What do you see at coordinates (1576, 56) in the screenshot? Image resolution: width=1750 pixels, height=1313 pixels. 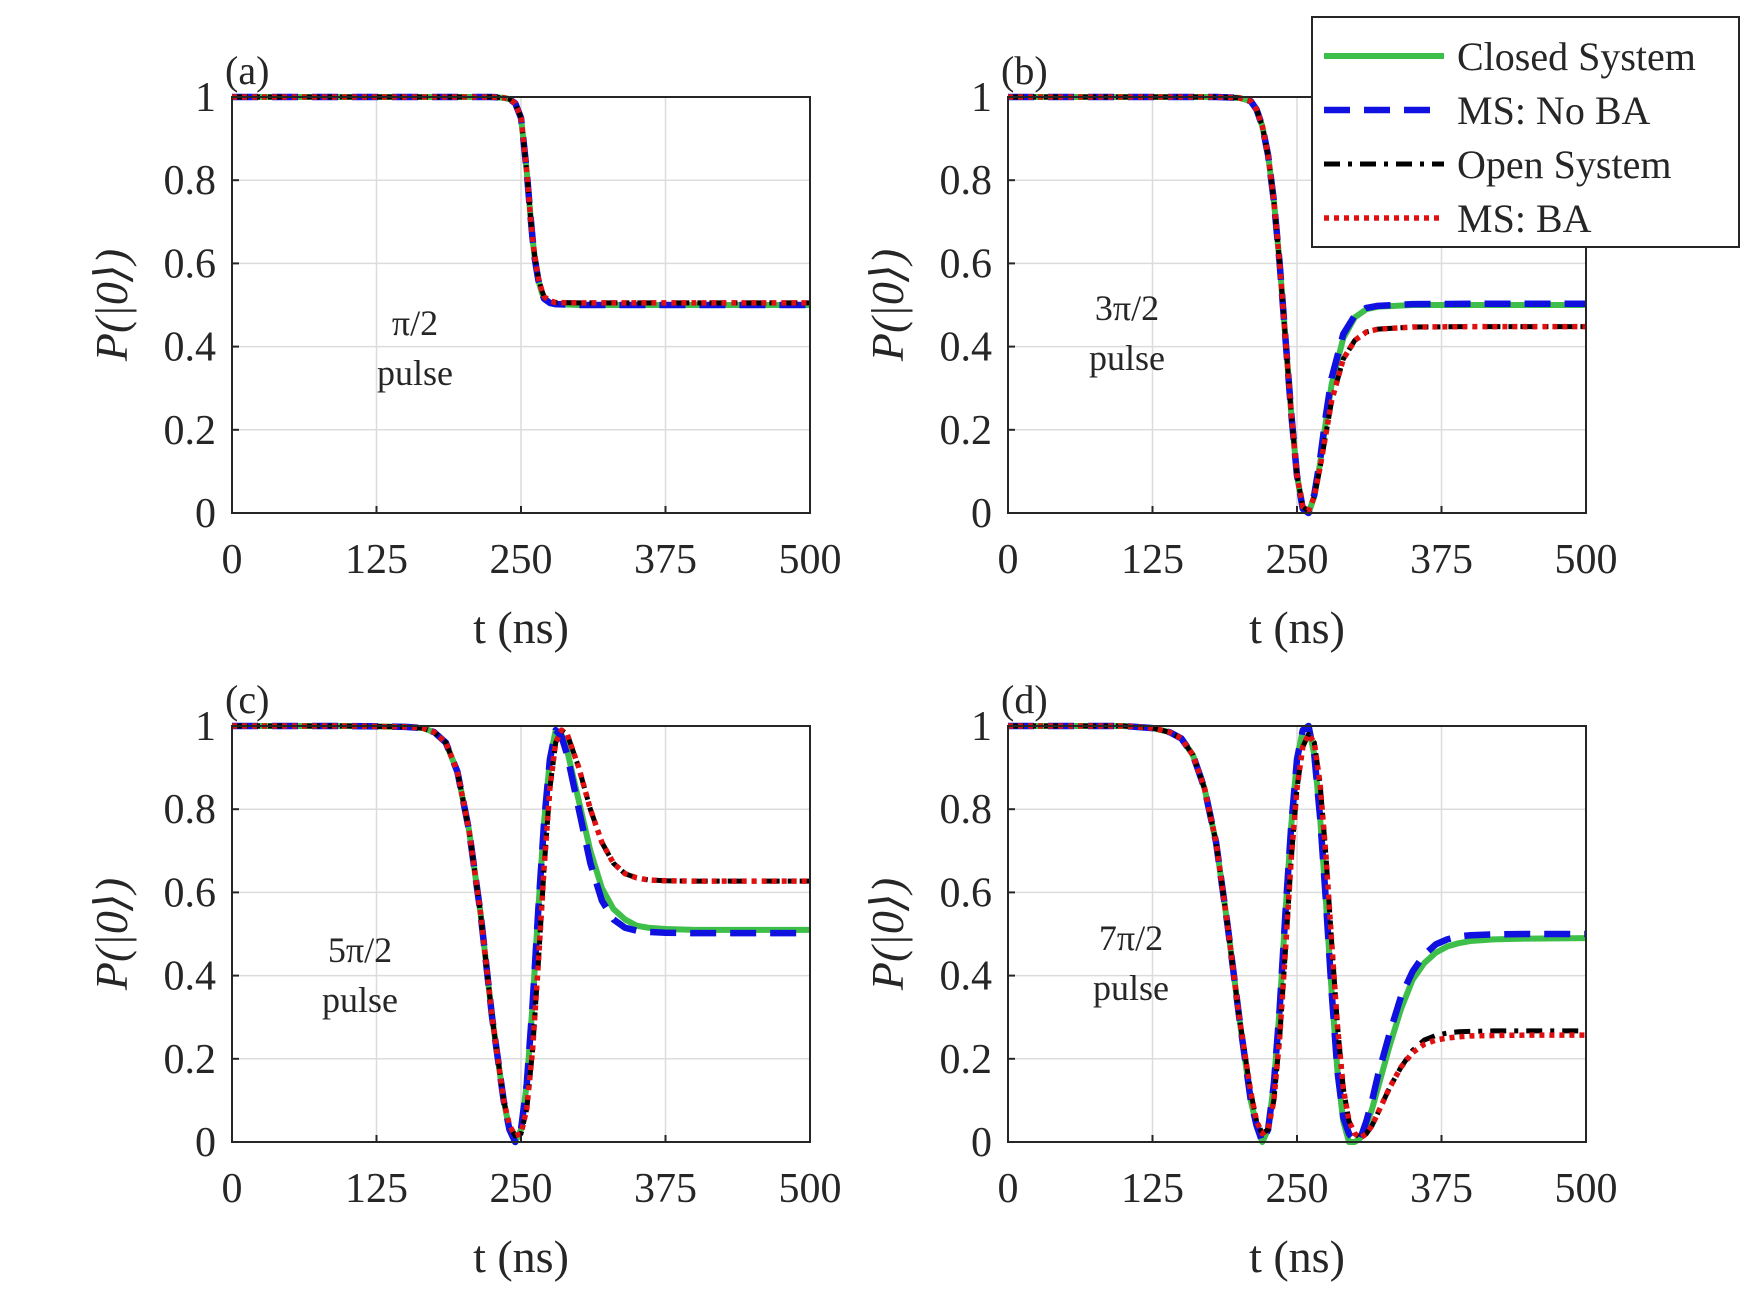 I see `legend-label: Closed System` at bounding box center [1576, 56].